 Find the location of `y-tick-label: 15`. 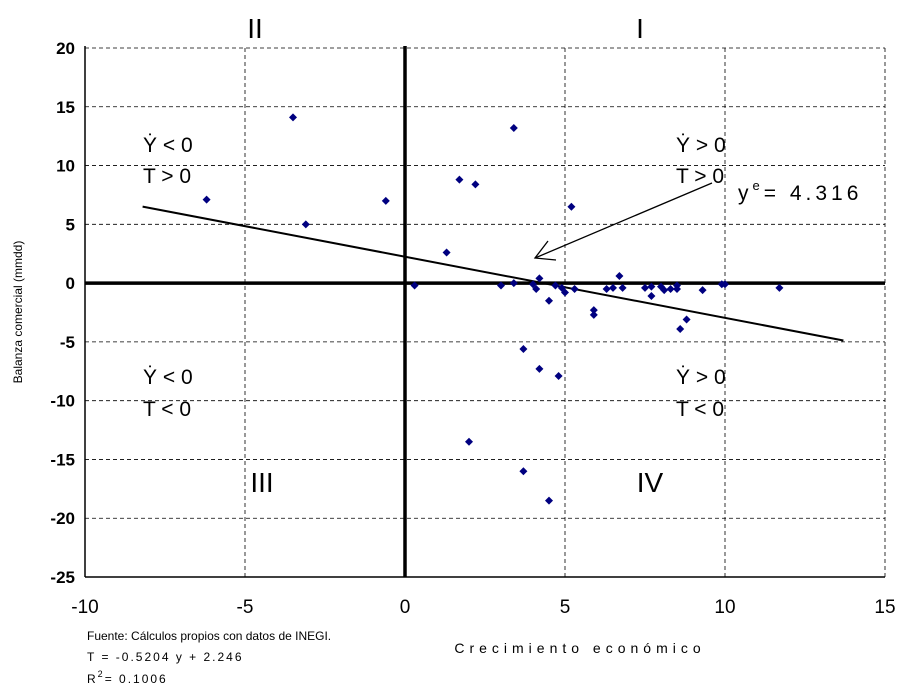

y-tick-label: 15 is located at coordinates (65, 107).